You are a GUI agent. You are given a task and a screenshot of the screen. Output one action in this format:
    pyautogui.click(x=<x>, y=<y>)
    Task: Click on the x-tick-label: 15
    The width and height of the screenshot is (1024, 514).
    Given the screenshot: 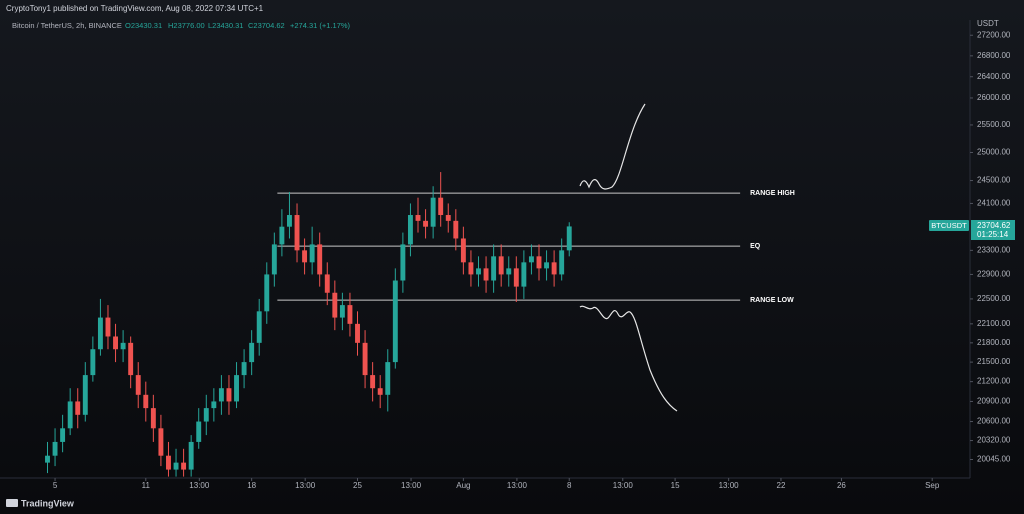 What is the action you would take?
    pyautogui.click(x=675, y=485)
    